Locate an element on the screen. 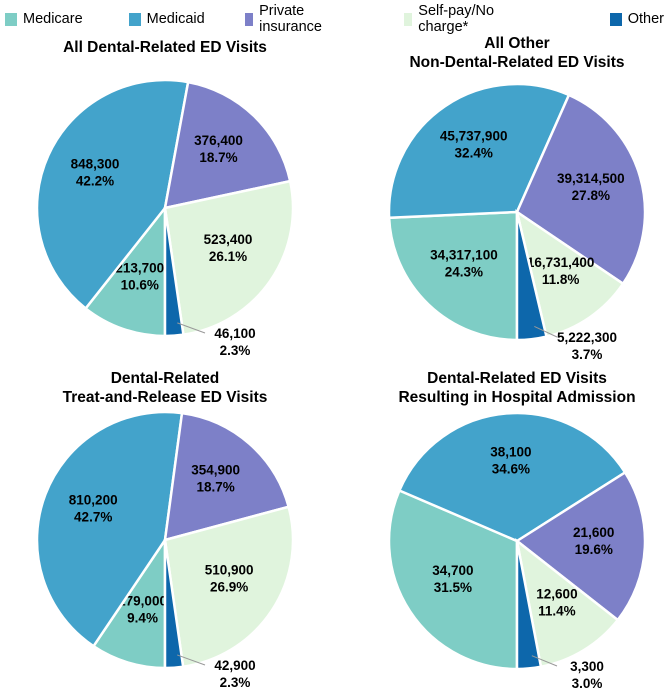 The height and width of the screenshot is (693, 664). data-label-percent: 11.8% is located at coordinates (561, 279).